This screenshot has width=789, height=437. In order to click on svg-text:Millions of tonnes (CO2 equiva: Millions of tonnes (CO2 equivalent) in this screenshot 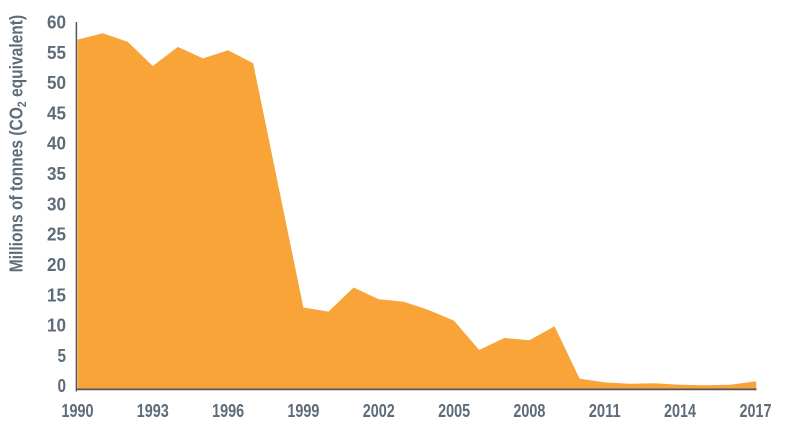, I will do `click(18, 144)`.